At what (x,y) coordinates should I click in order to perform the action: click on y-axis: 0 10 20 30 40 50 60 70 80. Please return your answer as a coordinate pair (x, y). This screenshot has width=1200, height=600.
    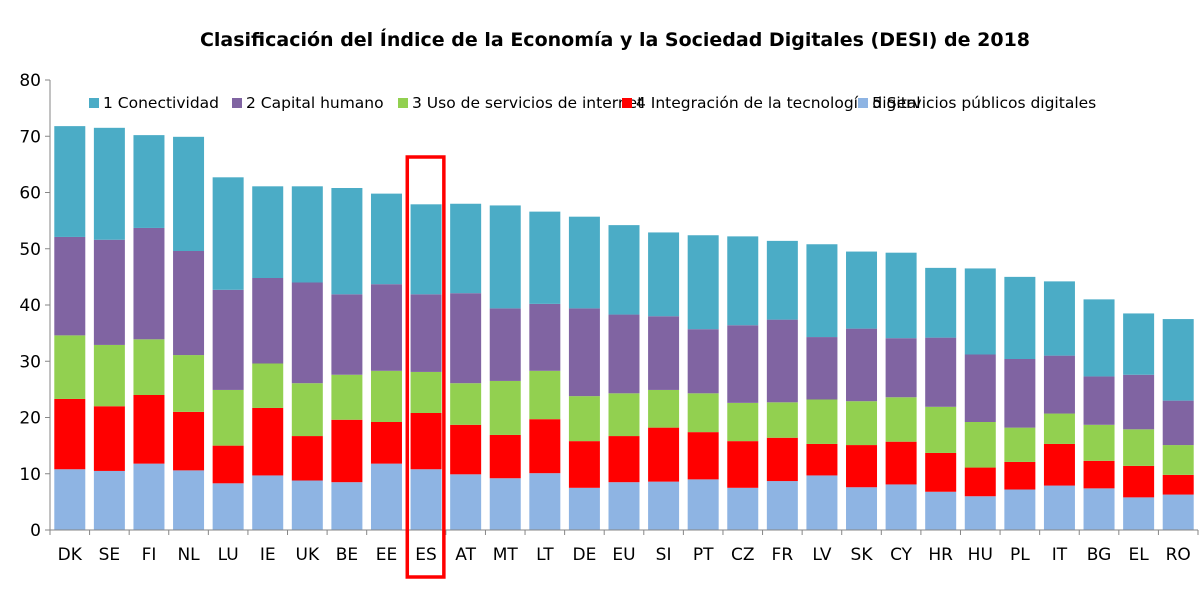
    Looking at the image, I should click on (35, 306).